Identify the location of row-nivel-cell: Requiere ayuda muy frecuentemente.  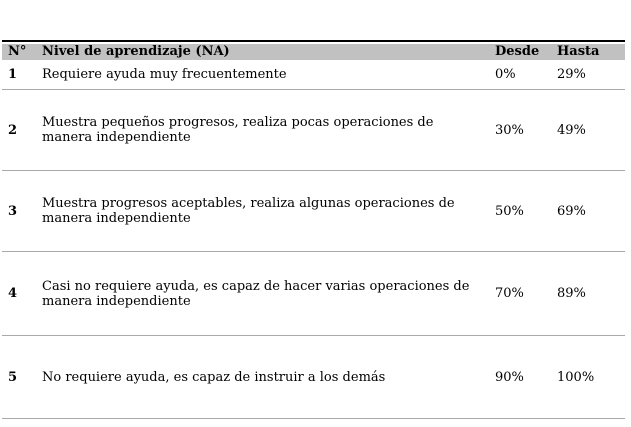
(266, 75).